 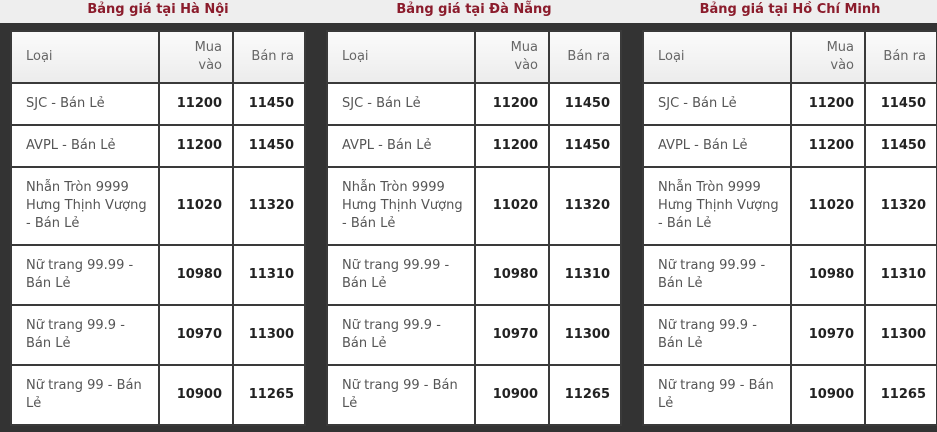 What do you see at coordinates (474, 9) in the screenshot?
I see `panel-title: Bảng giá tại Đà Nẵng` at bounding box center [474, 9].